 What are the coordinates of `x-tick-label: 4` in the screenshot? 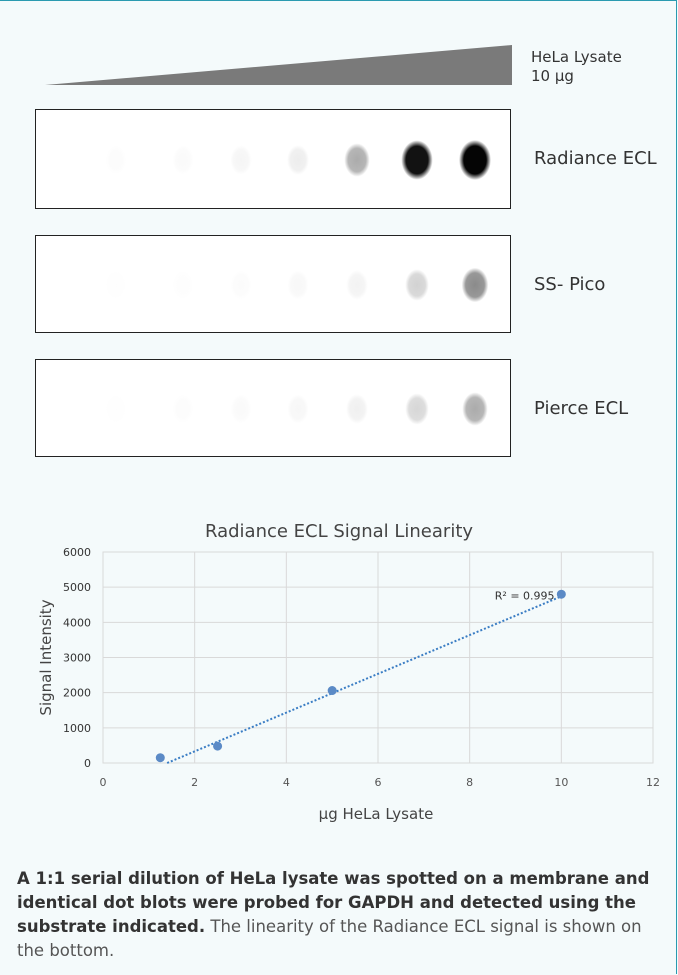 It's located at (286, 782).